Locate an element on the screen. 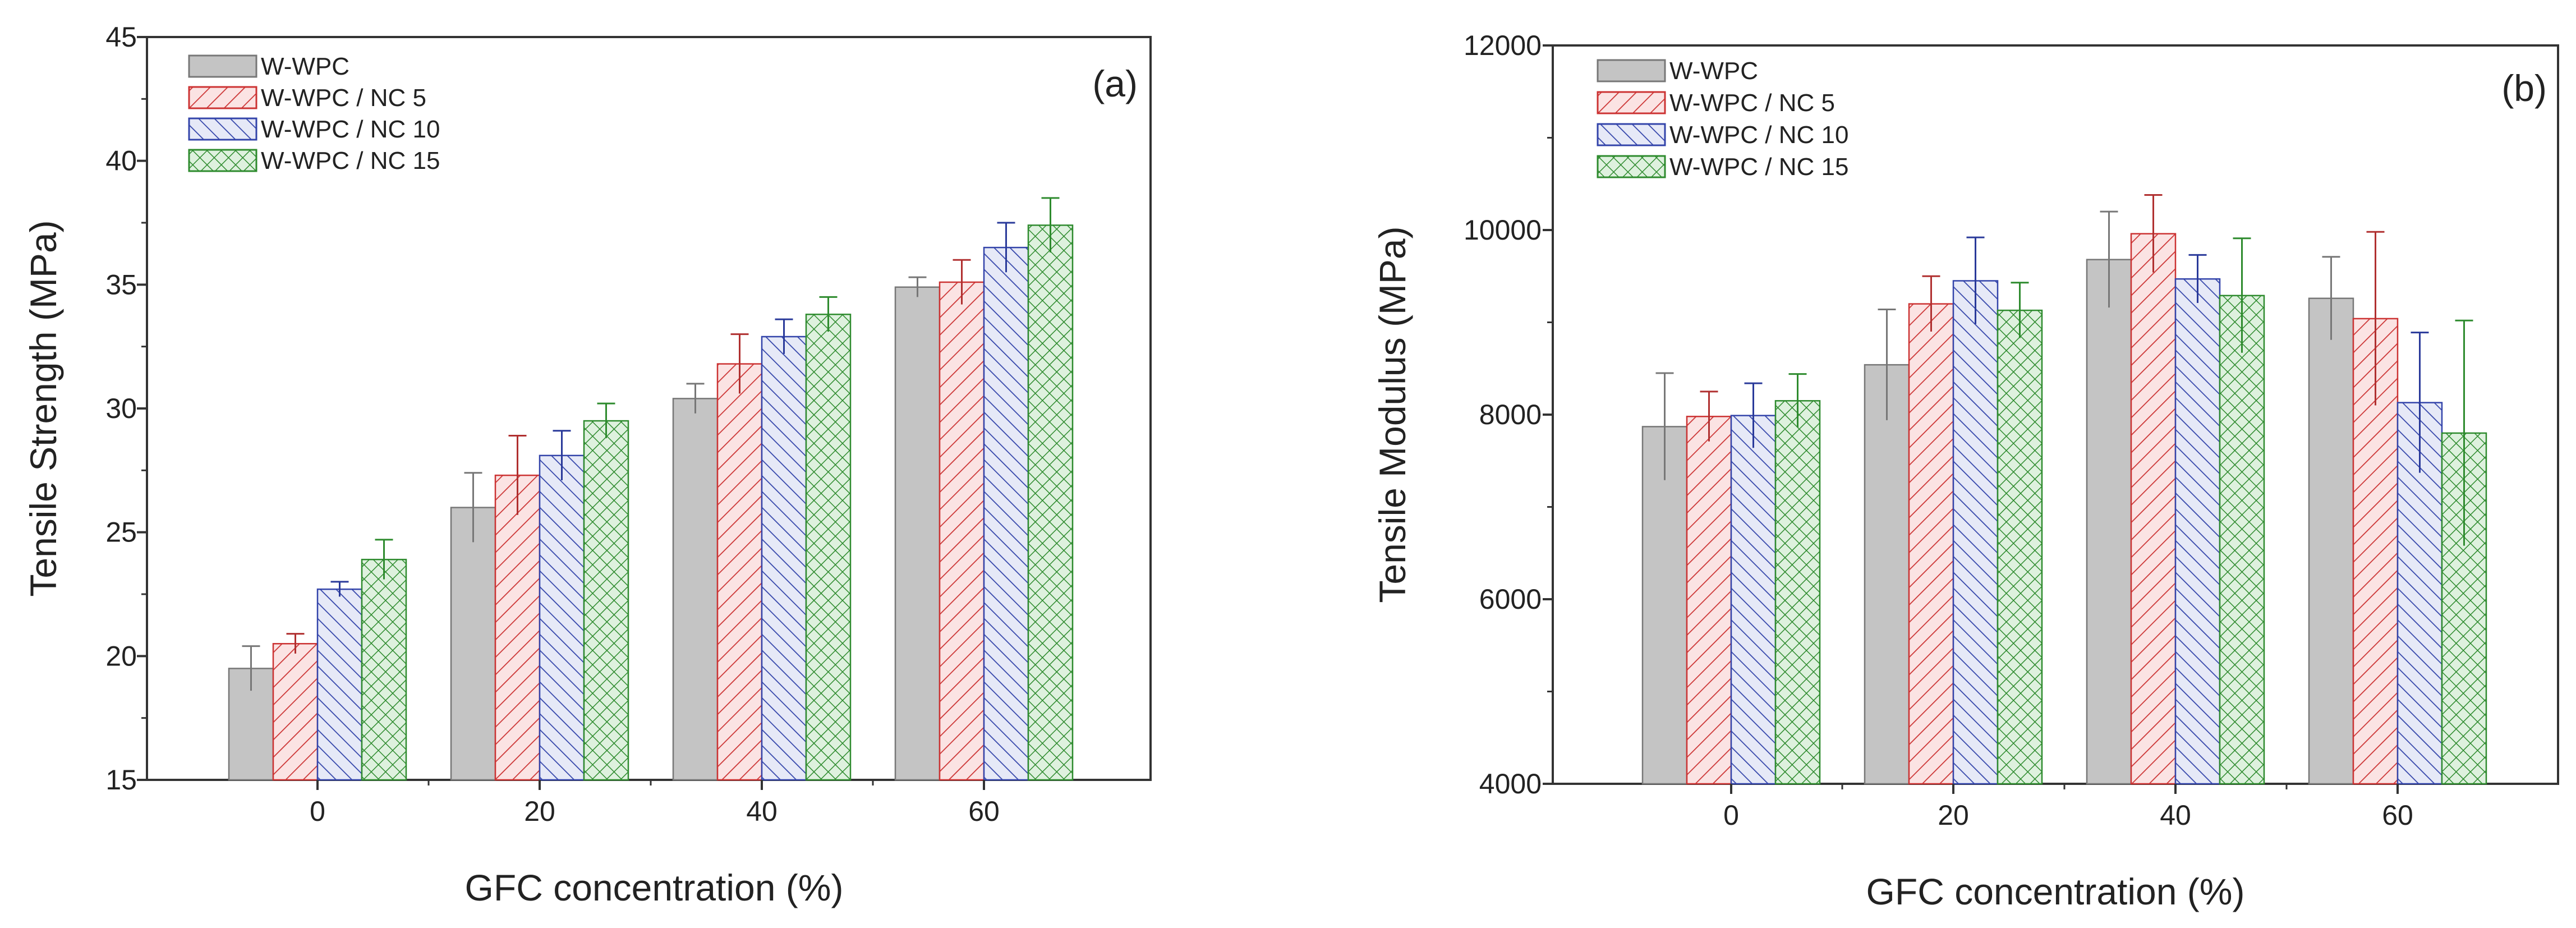 The image size is (2576, 928). panel-b-y-tick-label: 4000 is located at coordinates (1510, 784).